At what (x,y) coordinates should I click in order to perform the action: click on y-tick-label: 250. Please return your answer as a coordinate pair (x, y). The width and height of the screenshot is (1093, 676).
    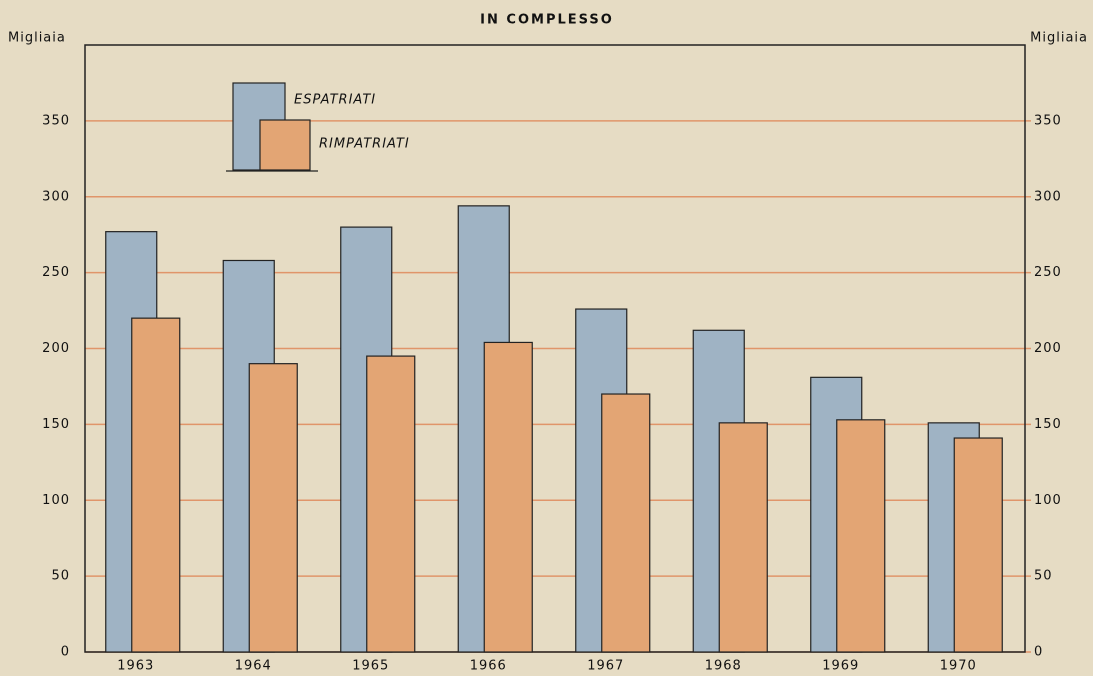
    Looking at the image, I should click on (56, 272).